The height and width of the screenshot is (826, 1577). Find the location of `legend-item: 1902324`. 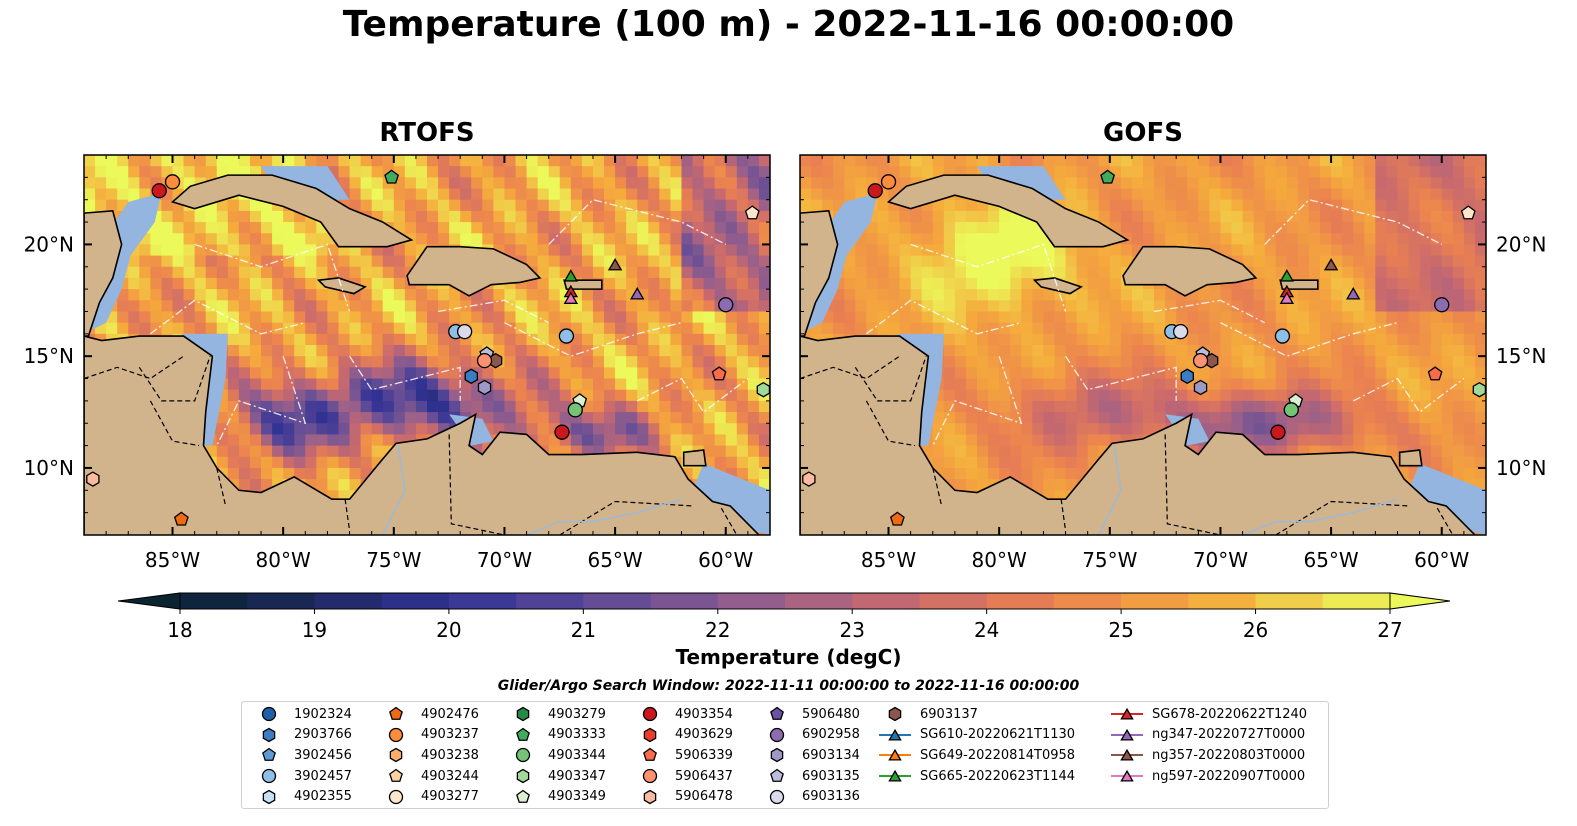

legend-item: 1902324 is located at coordinates (302, 714).